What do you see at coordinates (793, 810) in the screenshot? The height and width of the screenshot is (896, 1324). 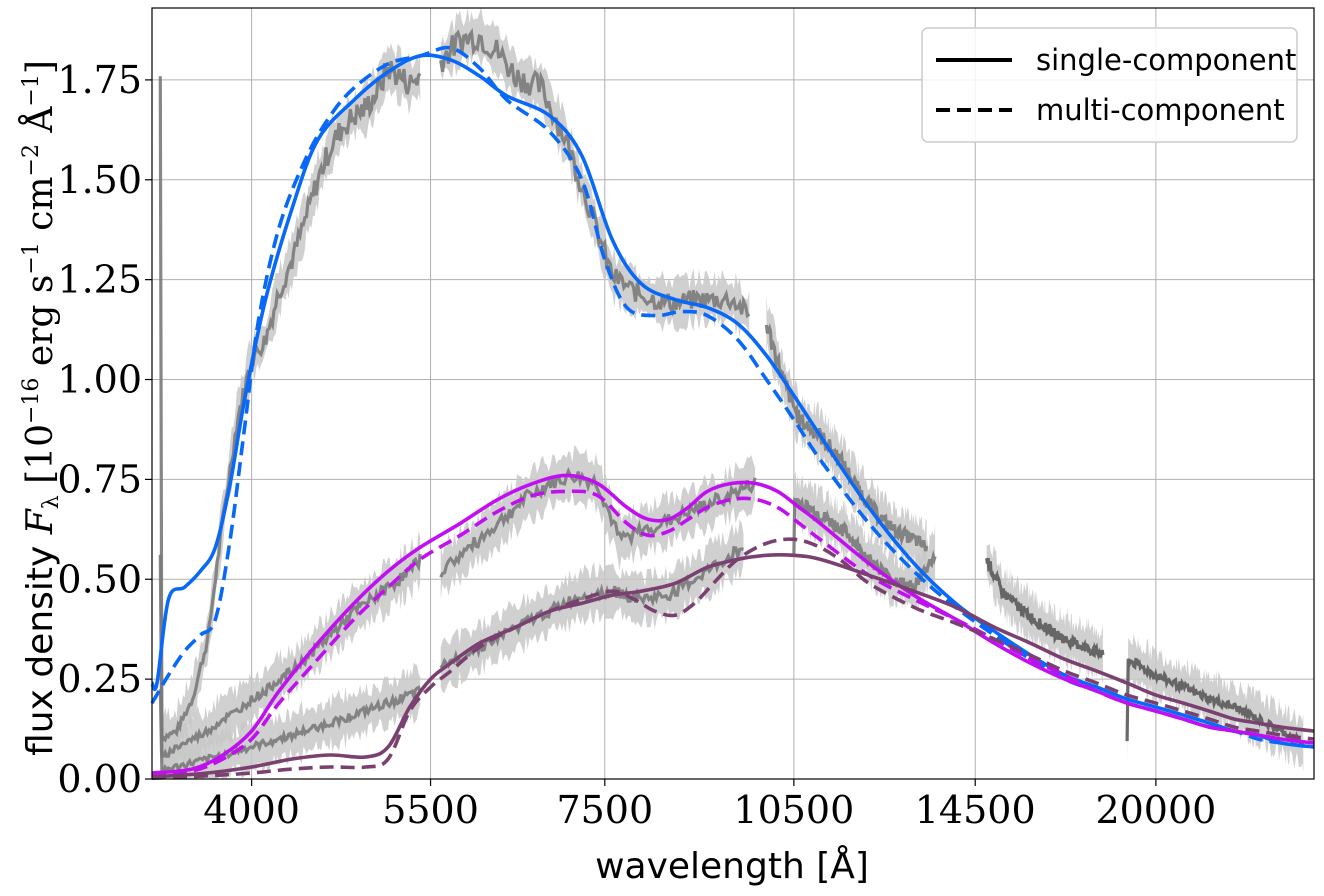 I see `x-tick-label: 10500` at bounding box center [793, 810].